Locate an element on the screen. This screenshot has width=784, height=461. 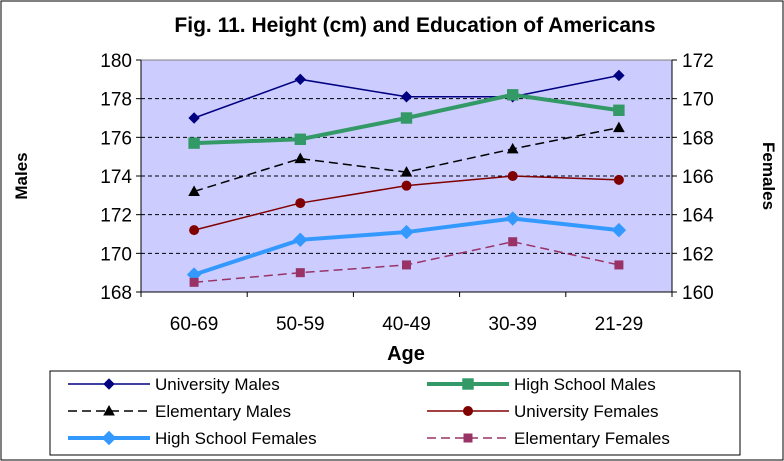
y-ticks-right: 160 162 164 166 168 170 172 is located at coordinates (693, 177).